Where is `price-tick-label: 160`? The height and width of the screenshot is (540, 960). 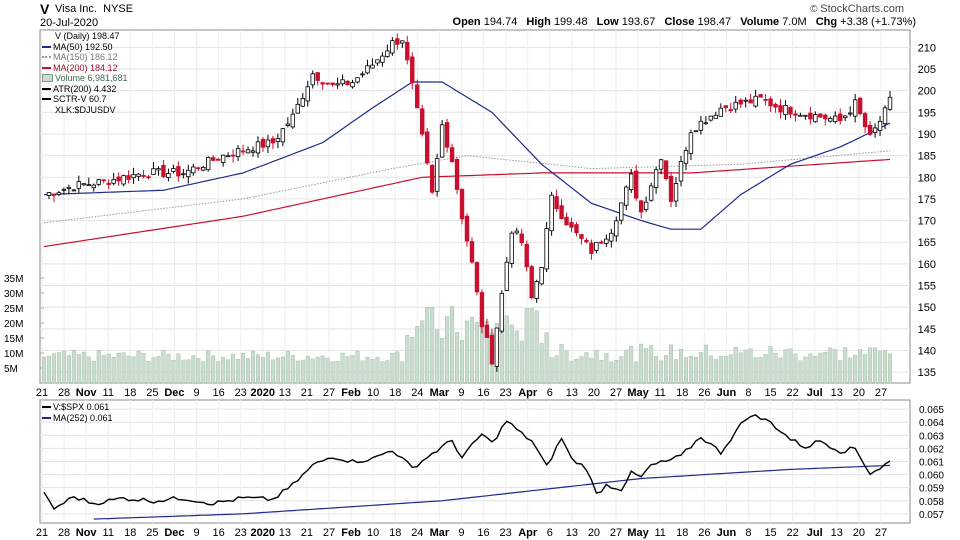
price-tick-label: 160 is located at coordinates (927, 265).